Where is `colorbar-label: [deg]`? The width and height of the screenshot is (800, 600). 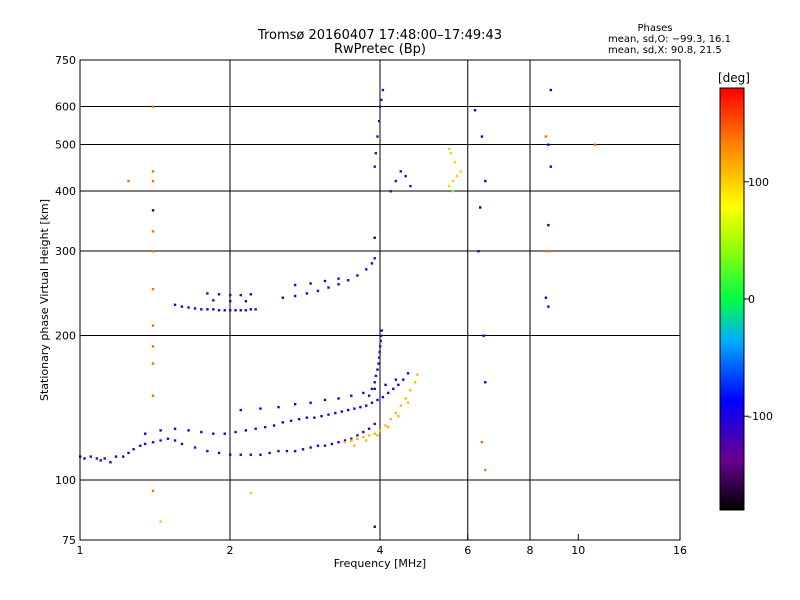 colorbar-label: [deg] is located at coordinates (734, 78).